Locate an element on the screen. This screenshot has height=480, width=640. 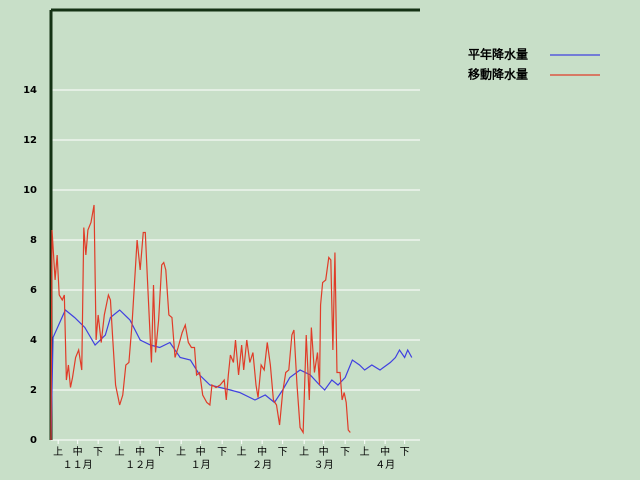
y-tick-label: 8 is located at coordinates (33, 240).